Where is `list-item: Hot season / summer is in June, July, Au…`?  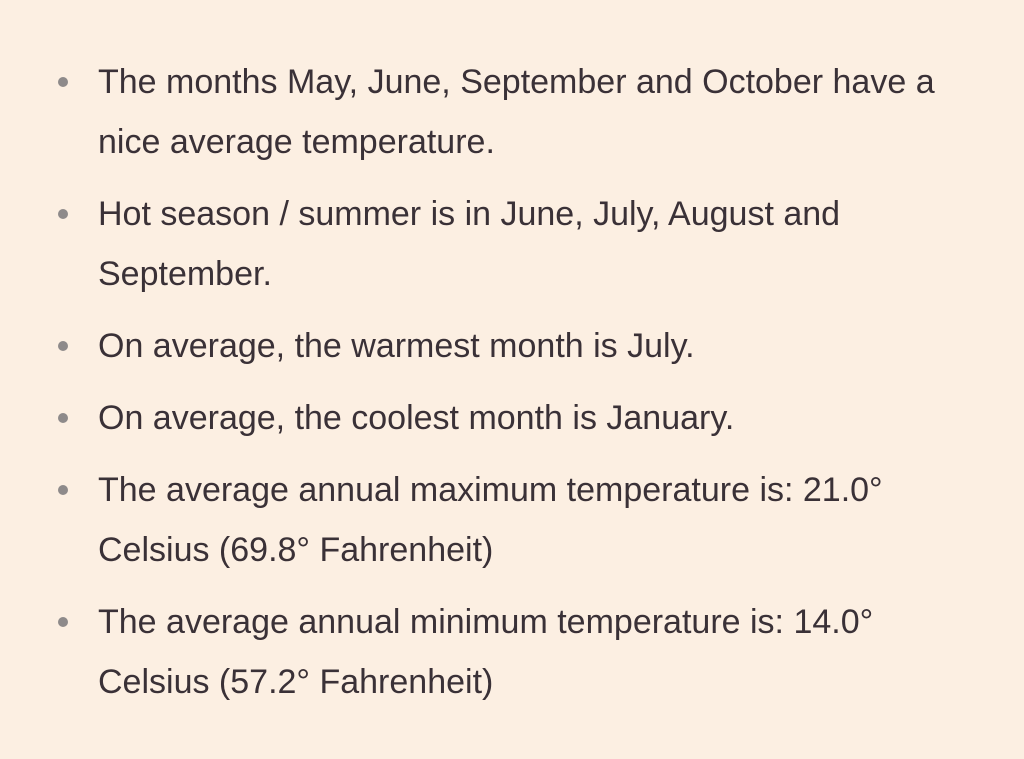 list-item: Hot season / summer is in June, July, Au… is located at coordinates (523, 244).